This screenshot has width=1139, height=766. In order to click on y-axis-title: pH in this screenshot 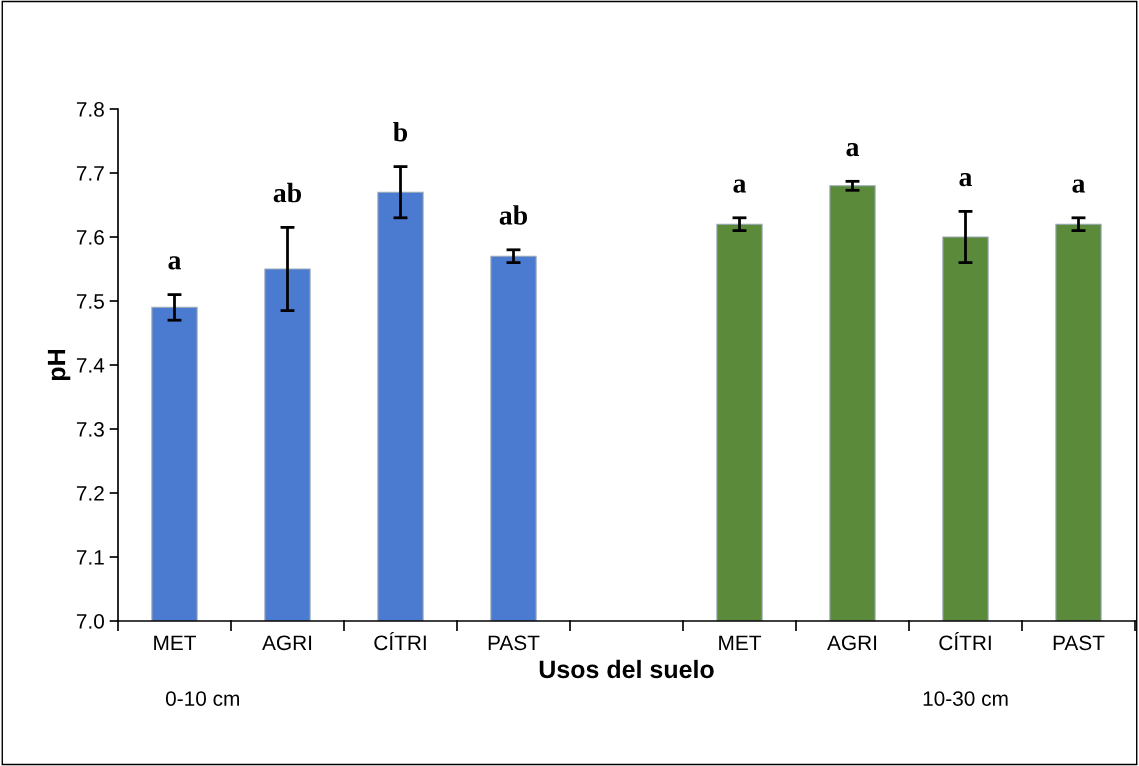, I will do `click(59, 365)`.